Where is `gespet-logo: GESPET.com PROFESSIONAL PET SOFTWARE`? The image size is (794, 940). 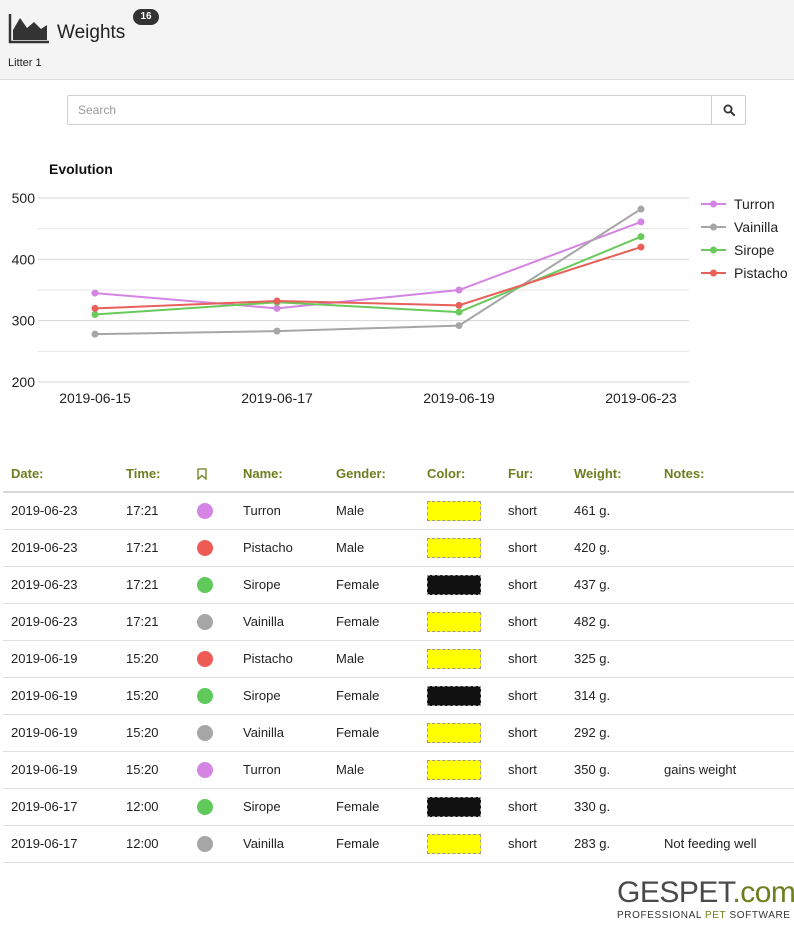 gespet-logo: GESPET.com PROFESSIONAL PET SOFTWARE is located at coordinates (705, 904).